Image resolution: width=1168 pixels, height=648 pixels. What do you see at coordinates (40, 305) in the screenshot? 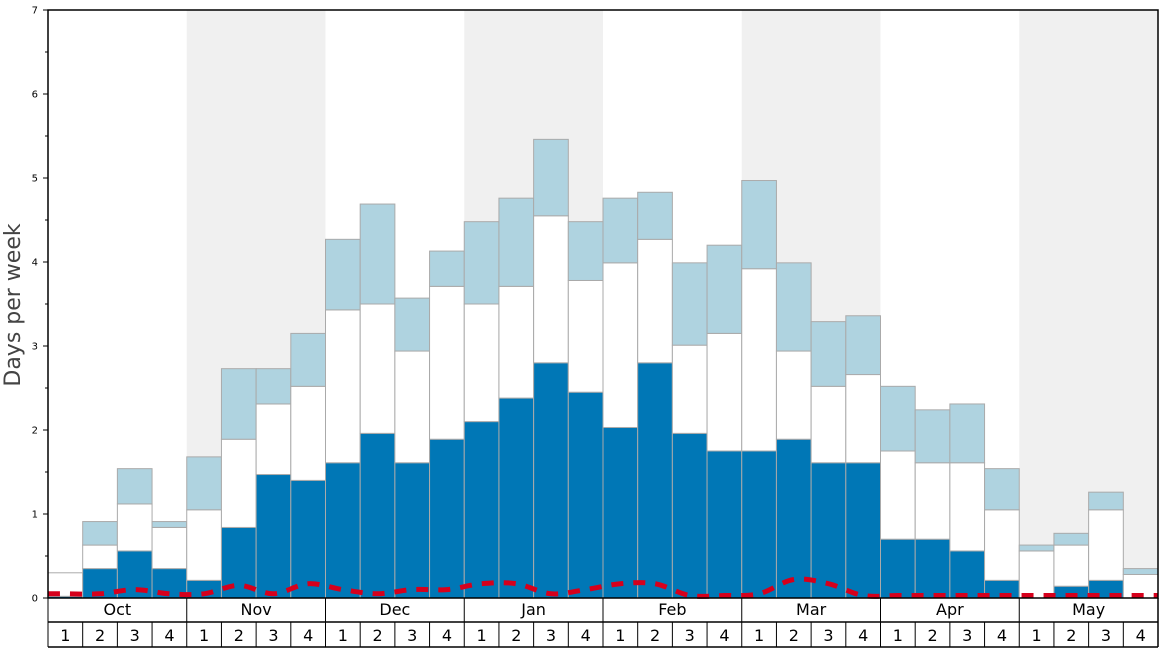
I see `y-axis: 0 1 2 3 4 5 6 7` at bounding box center [40, 305].